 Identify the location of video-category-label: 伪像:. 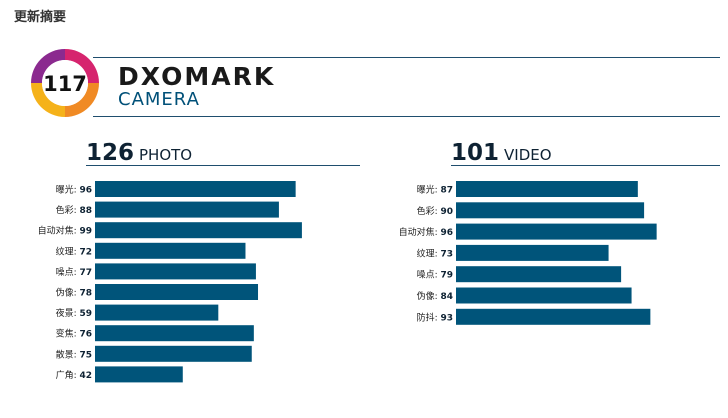
(429, 296).